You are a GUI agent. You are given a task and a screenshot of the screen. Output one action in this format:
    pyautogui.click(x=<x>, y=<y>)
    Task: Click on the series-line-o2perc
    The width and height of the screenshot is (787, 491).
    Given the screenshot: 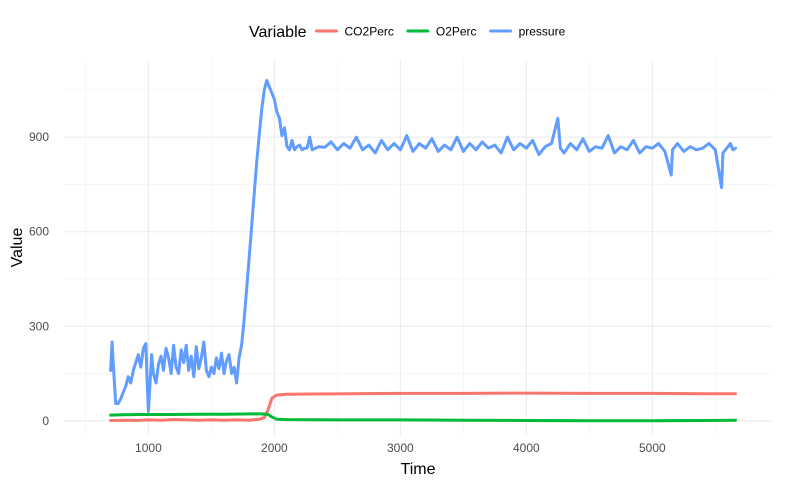 What is the action you would take?
    pyautogui.click(x=423, y=417)
    